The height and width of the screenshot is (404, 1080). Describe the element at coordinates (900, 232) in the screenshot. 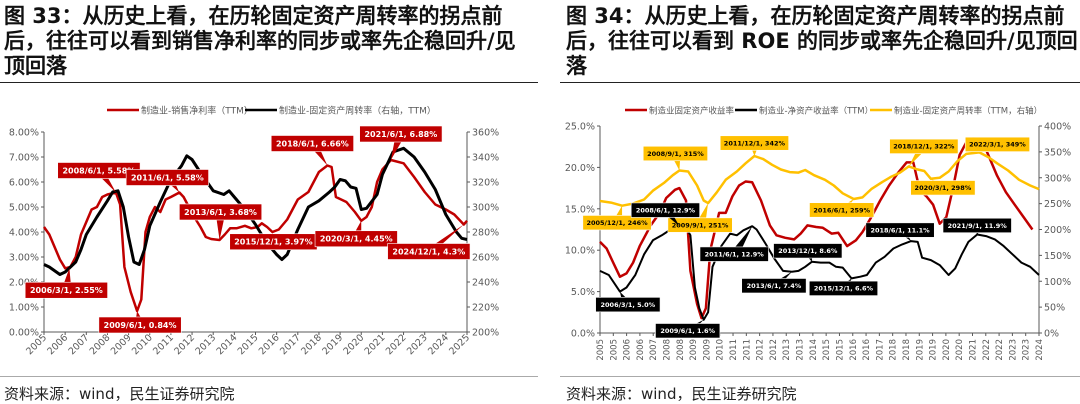

I see `callout: 2018/6/1, 11.1%` at that location.